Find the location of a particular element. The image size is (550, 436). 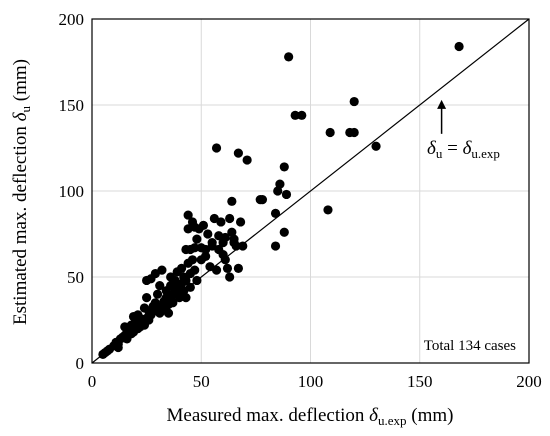

x-axis-title: Measured max. deflection δu.exp (mm) is located at coordinates (310, 416).